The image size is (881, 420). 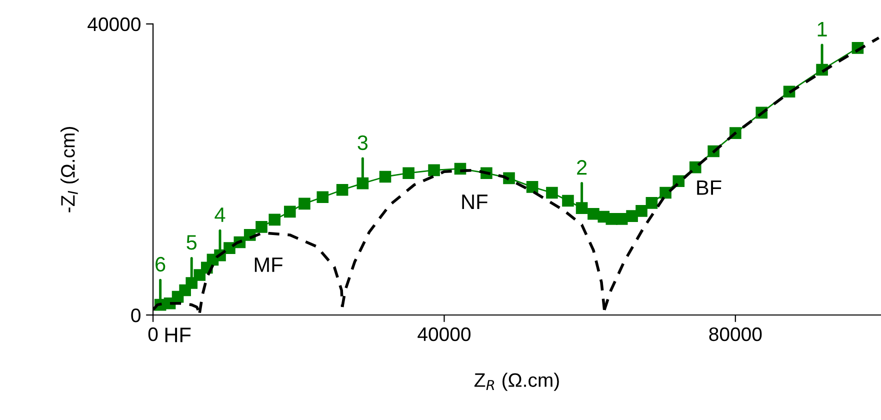 I want to click on series-label: NF, so click(x=475, y=201).